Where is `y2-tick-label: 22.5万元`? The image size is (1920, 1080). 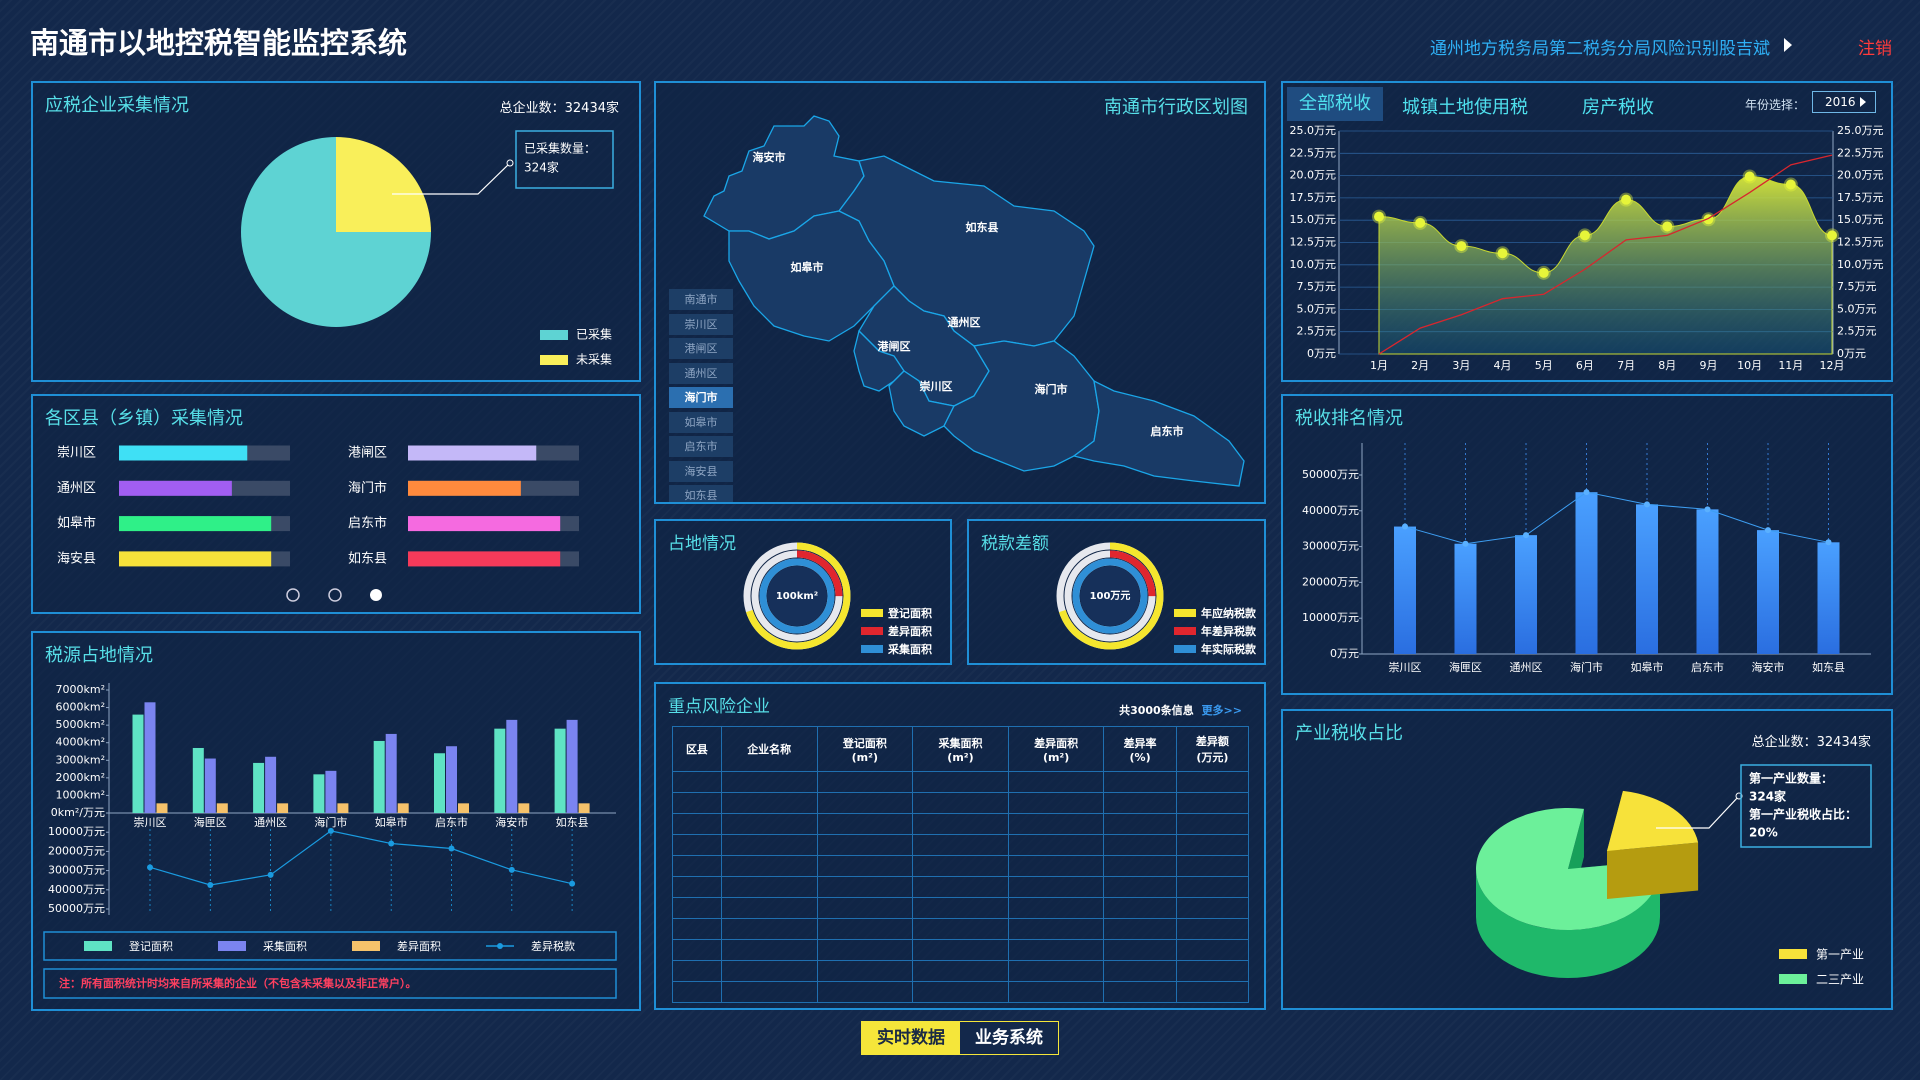 y2-tick-label: 22.5万元 is located at coordinates (1860, 152).